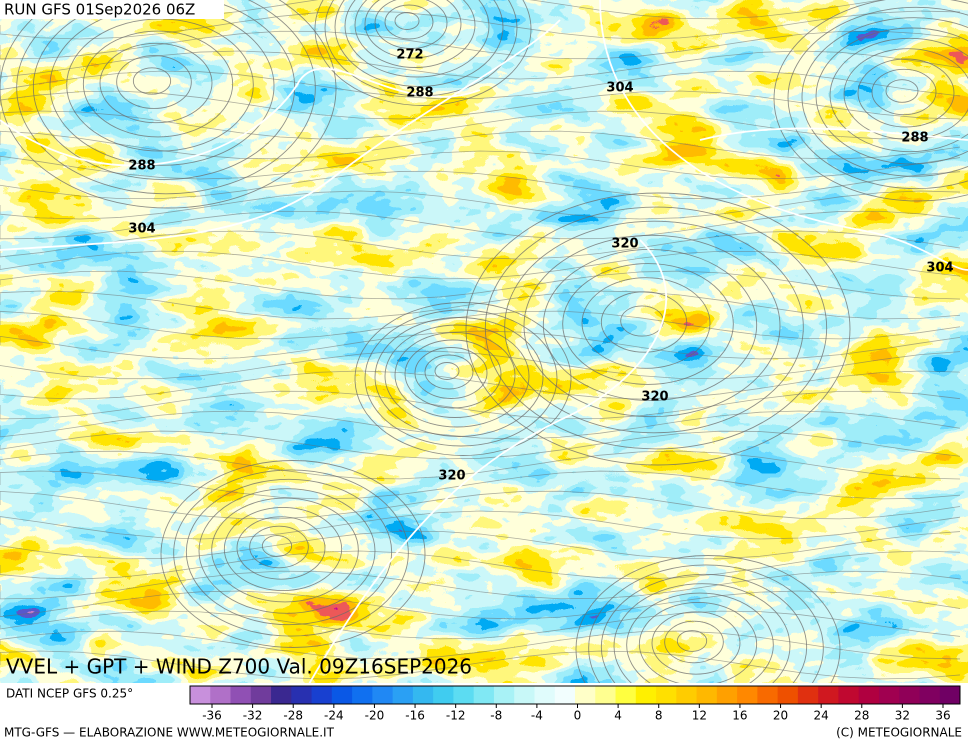 The width and height of the screenshot is (968, 745). I want to click on colorbar-tick-label: -36, so click(212, 716).